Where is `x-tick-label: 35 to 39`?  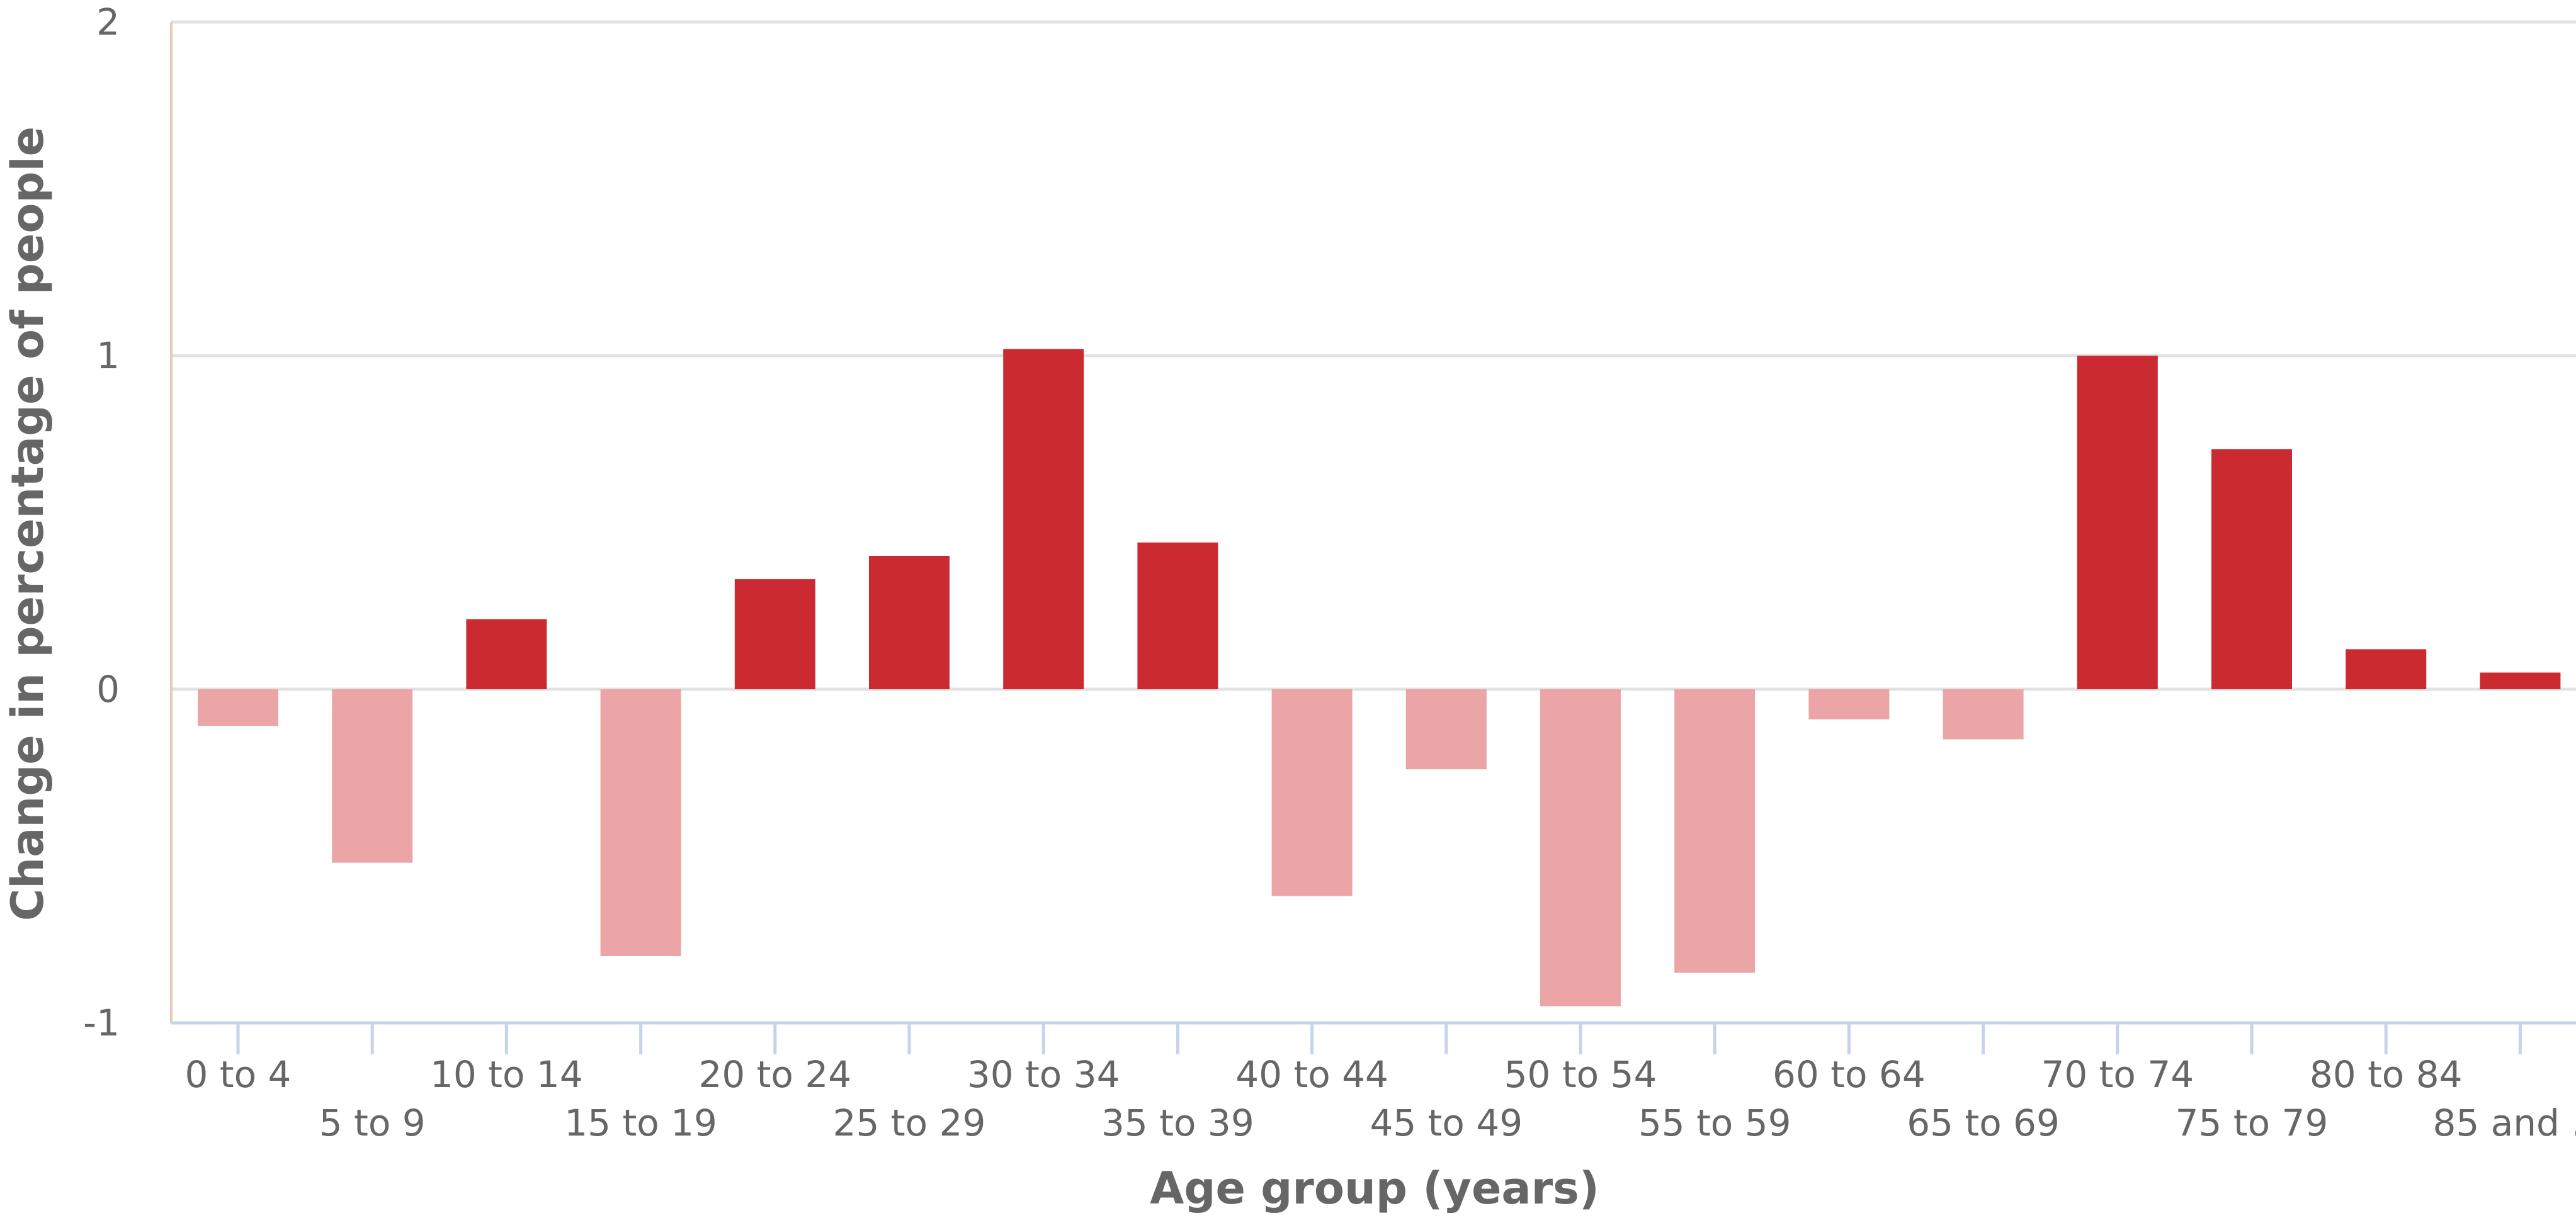
x-tick-label: 35 to 39 is located at coordinates (1177, 1123).